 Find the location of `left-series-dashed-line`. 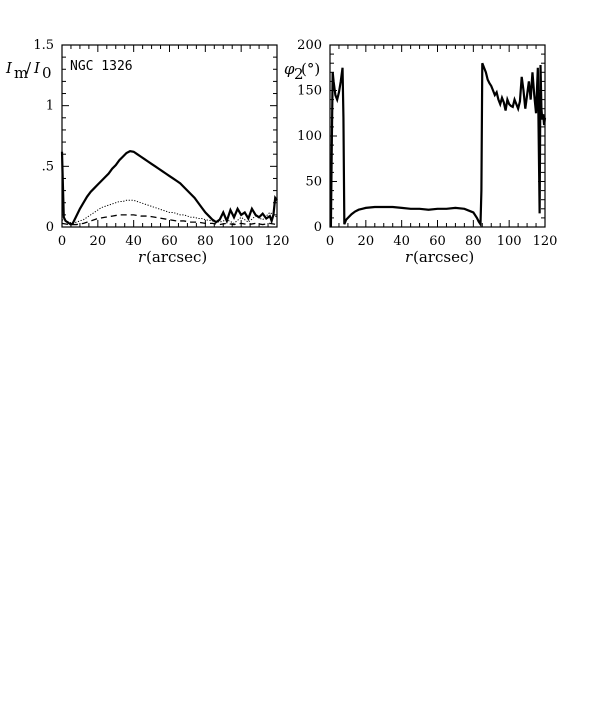

left-series-dashed-line is located at coordinates (169, 220).